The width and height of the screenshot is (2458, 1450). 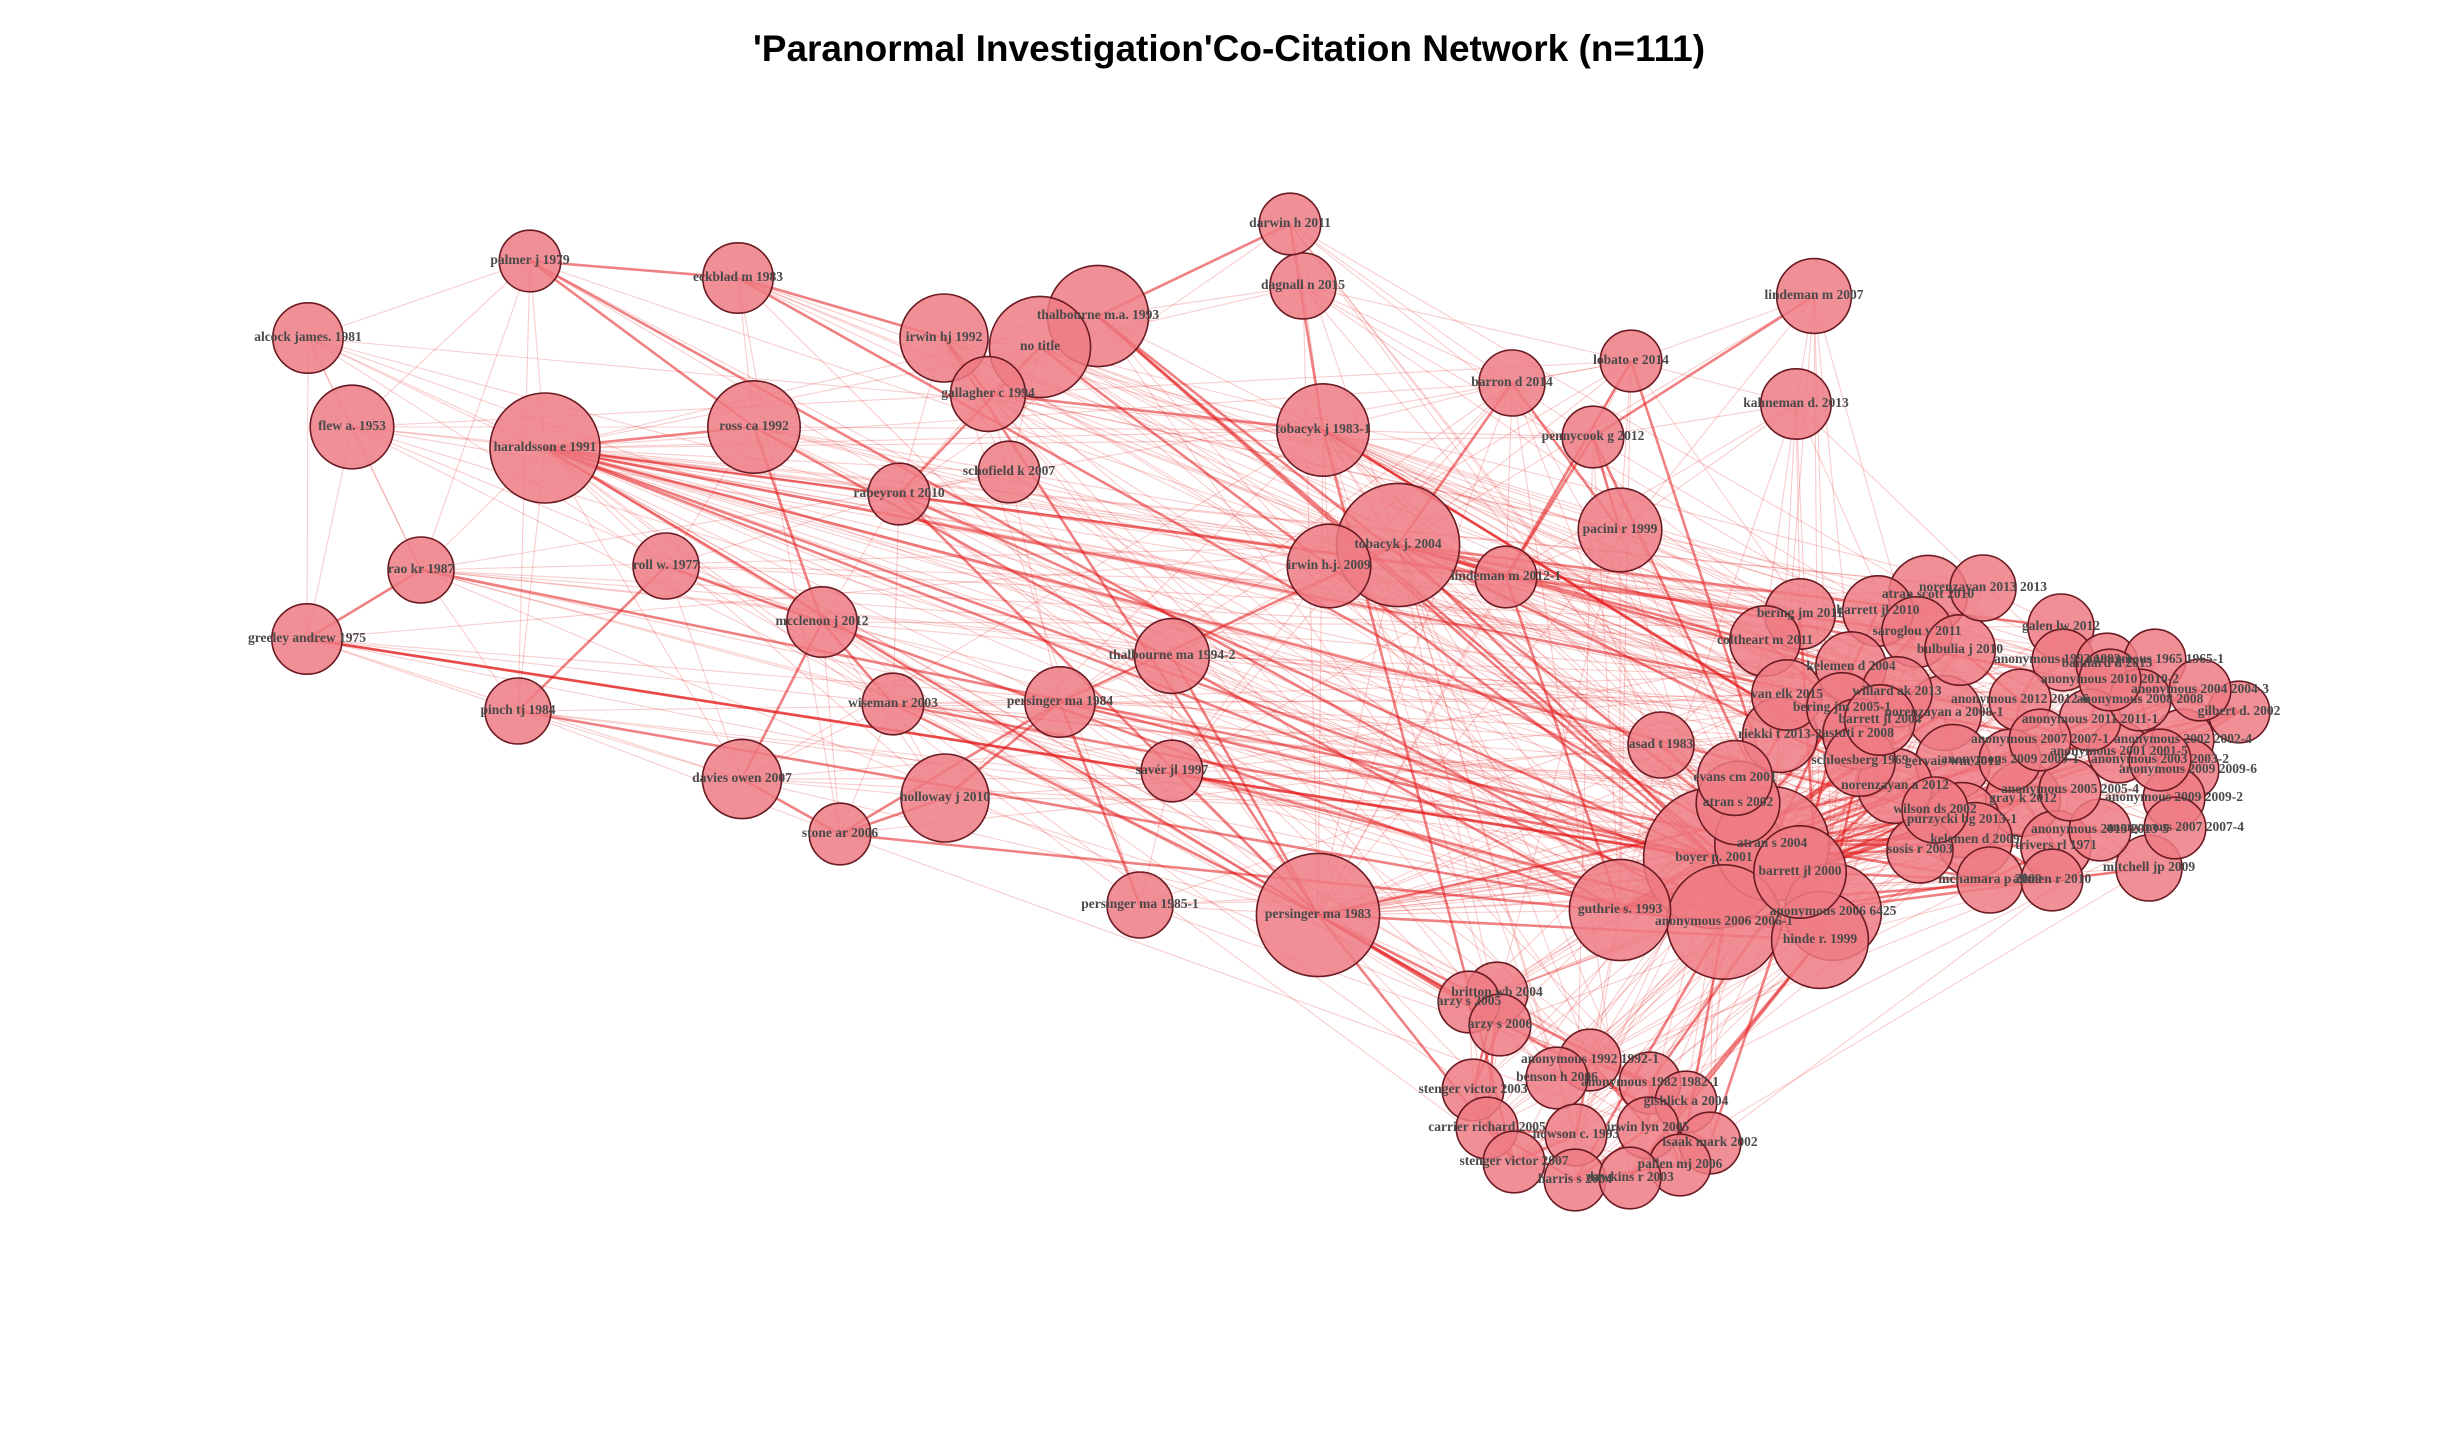 I want to click on node-label: guthrie s. 1993, so click(x=1620, y=908).